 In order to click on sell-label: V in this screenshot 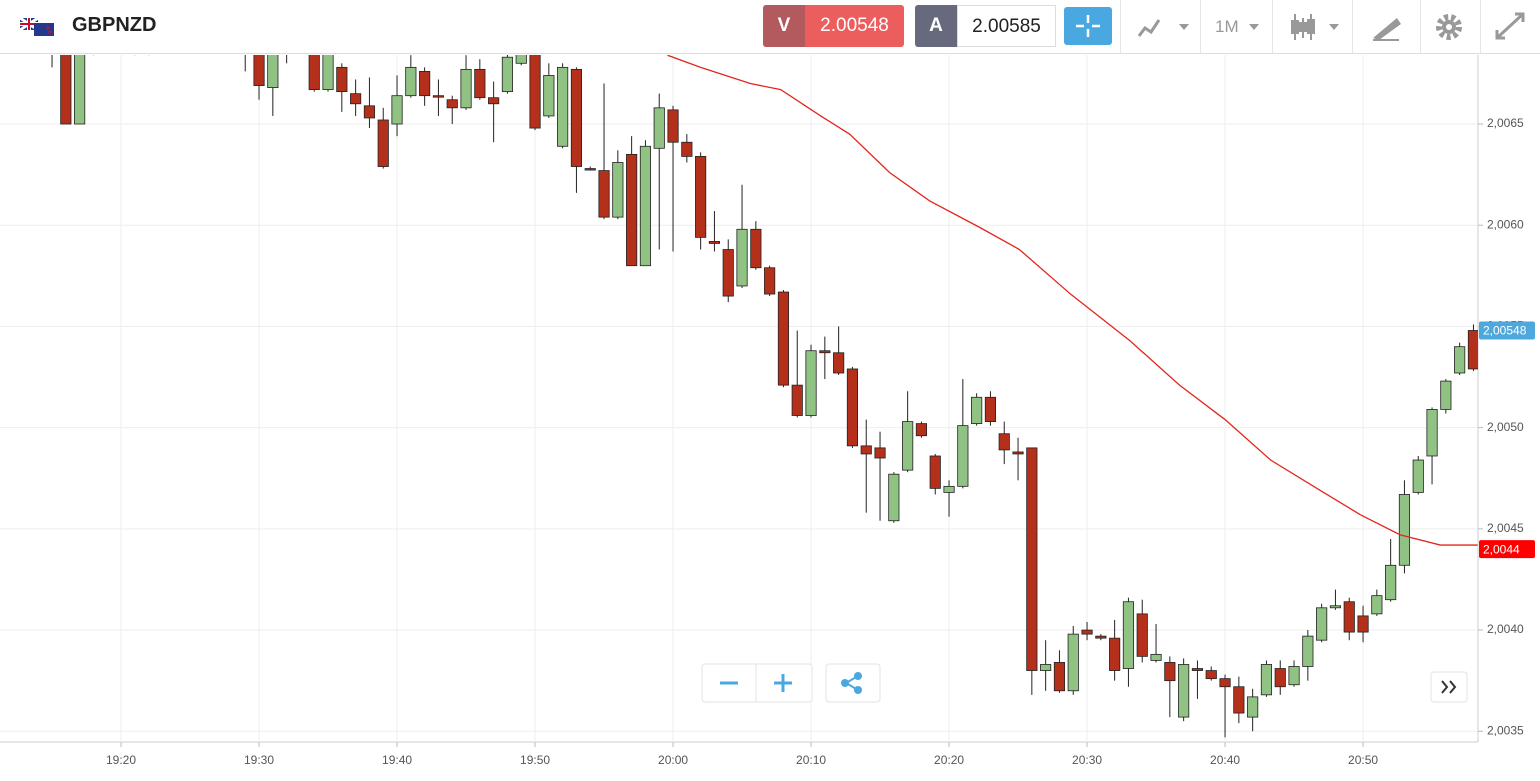, I will do `click(784, 26)`.